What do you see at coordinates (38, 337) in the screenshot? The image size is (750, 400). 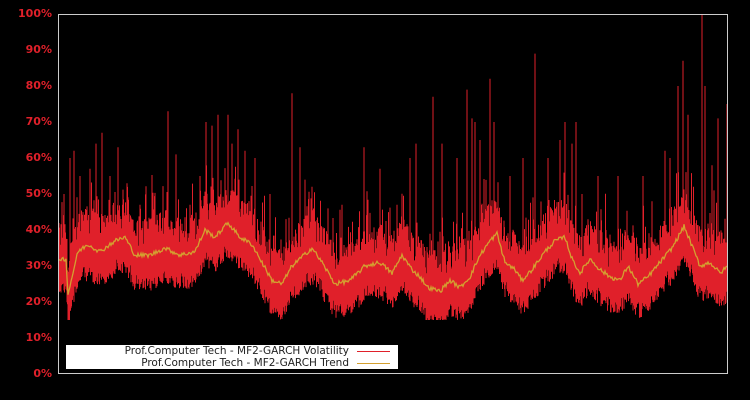 I see `y-tick-label: 10%` at bounding box center [38, 337].